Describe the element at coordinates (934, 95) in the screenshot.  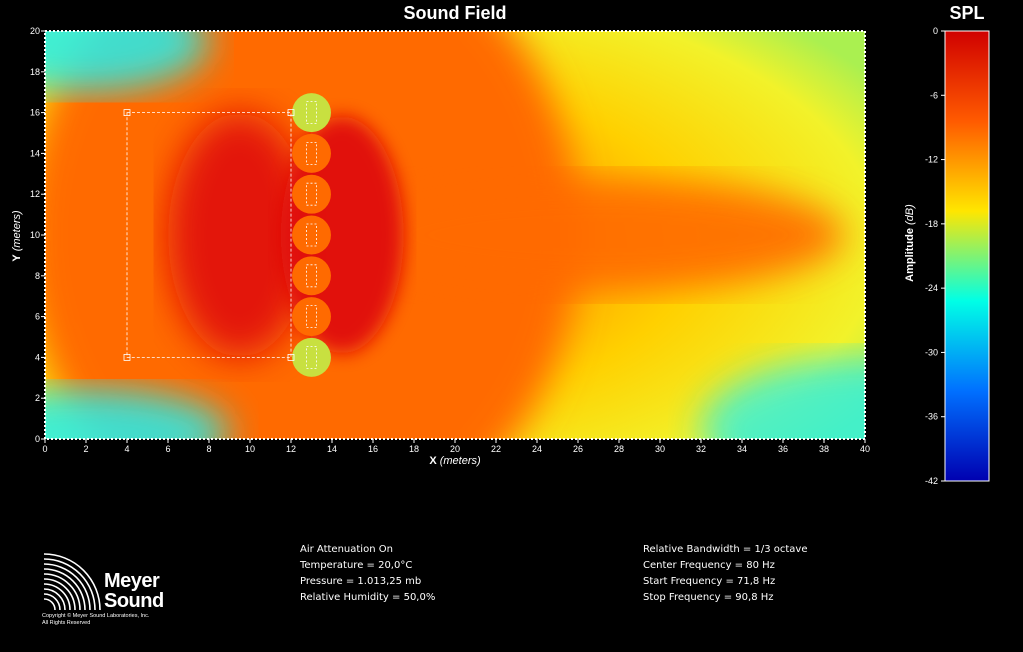
I see `colorbar-tick-label: -6` at that location.